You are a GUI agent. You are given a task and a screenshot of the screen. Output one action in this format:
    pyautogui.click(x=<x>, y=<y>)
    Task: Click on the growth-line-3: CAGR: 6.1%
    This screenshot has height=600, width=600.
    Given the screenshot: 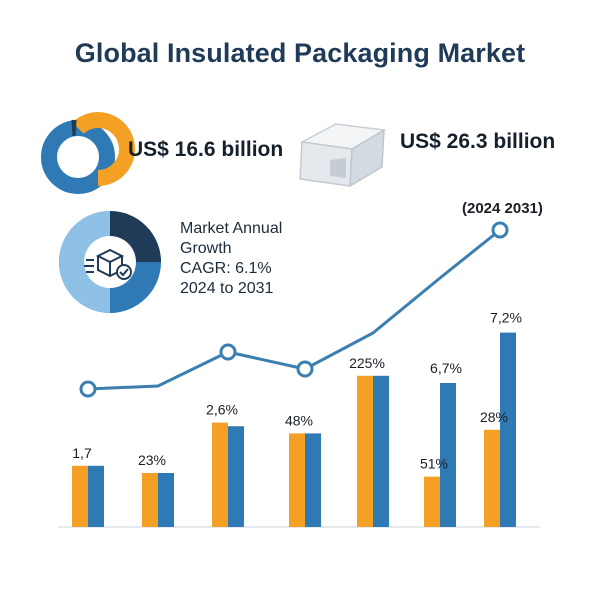 What is the action you would take?
    pyautogui.click(x=226, y=268)
    